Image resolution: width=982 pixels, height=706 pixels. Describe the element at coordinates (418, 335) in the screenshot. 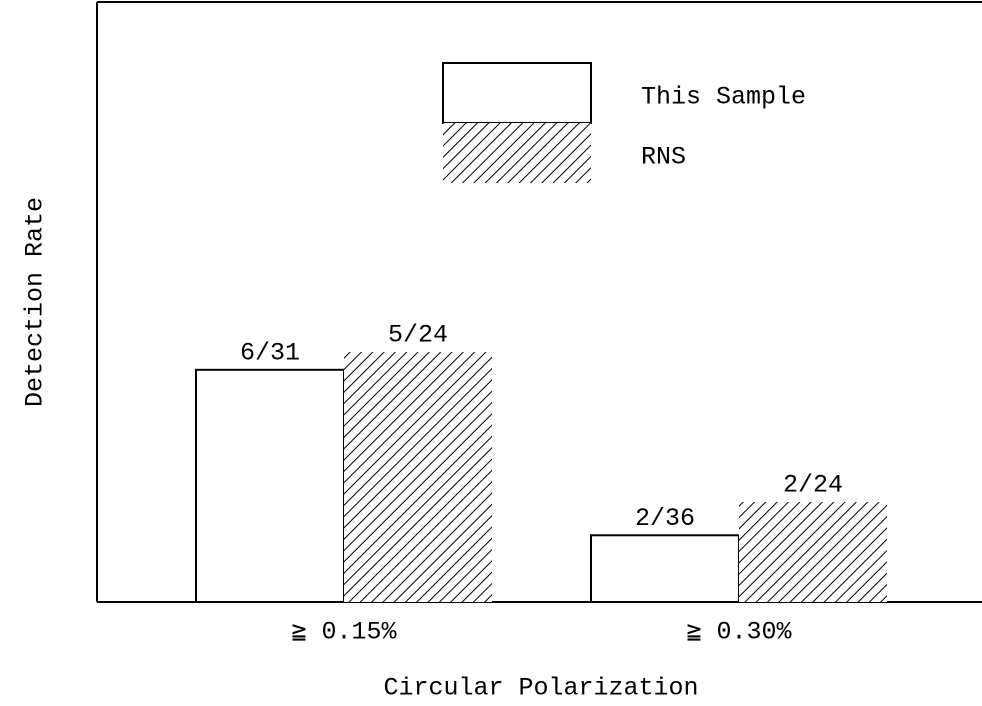

I see `value-label: 5/24` at that location.